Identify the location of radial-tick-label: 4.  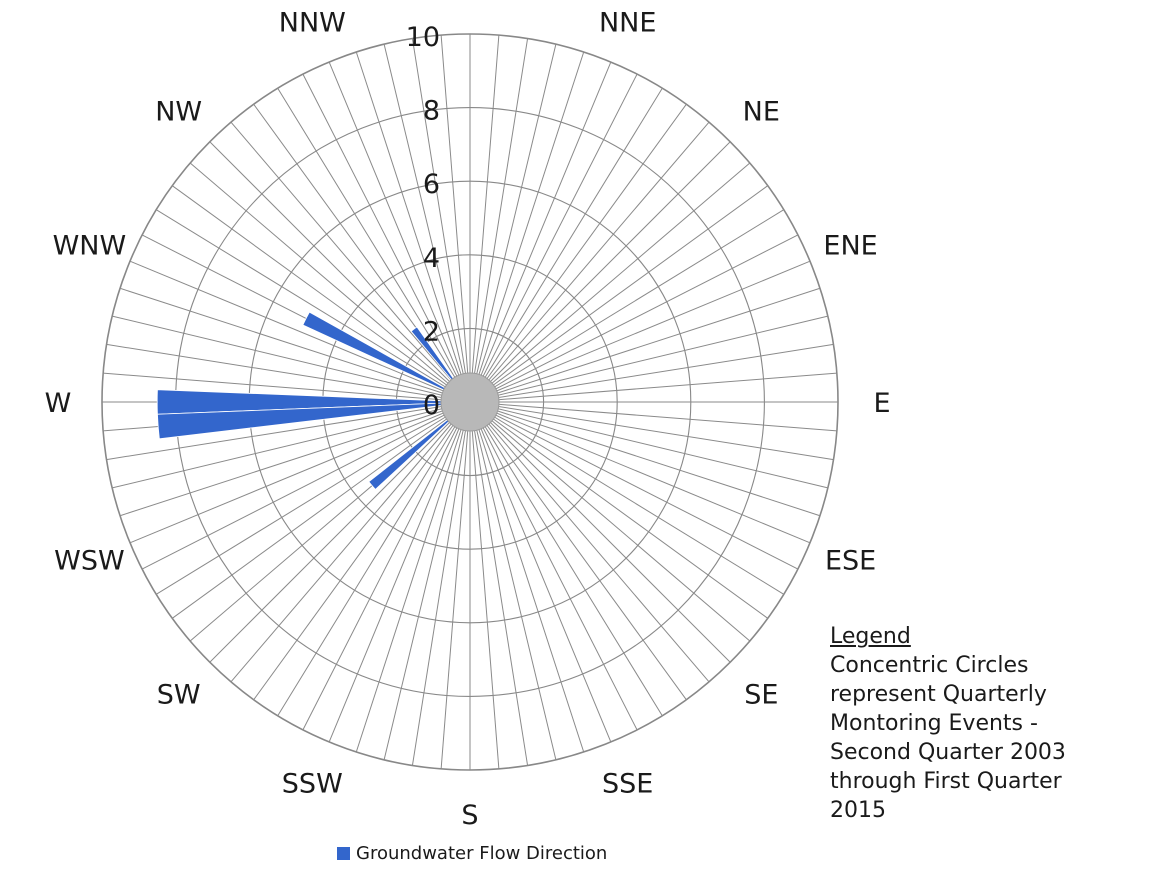
(431, 258).